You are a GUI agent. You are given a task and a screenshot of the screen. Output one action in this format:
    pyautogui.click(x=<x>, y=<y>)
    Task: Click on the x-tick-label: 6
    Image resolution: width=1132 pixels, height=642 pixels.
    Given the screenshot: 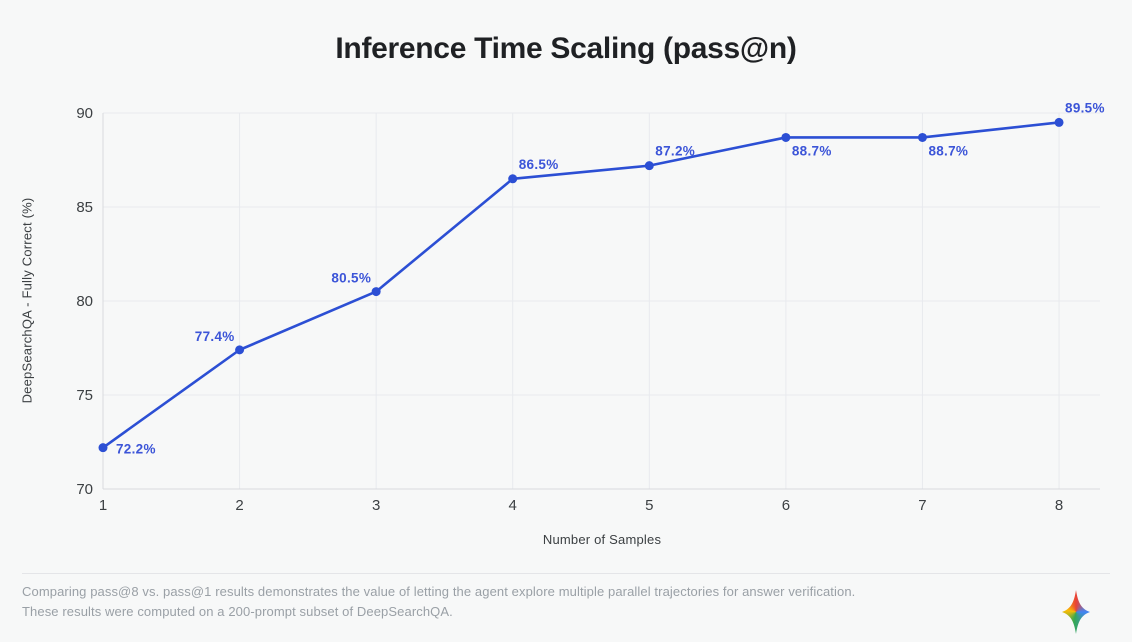 What is the action you would take?
    pyautogui.click(x=786, y=505)
    